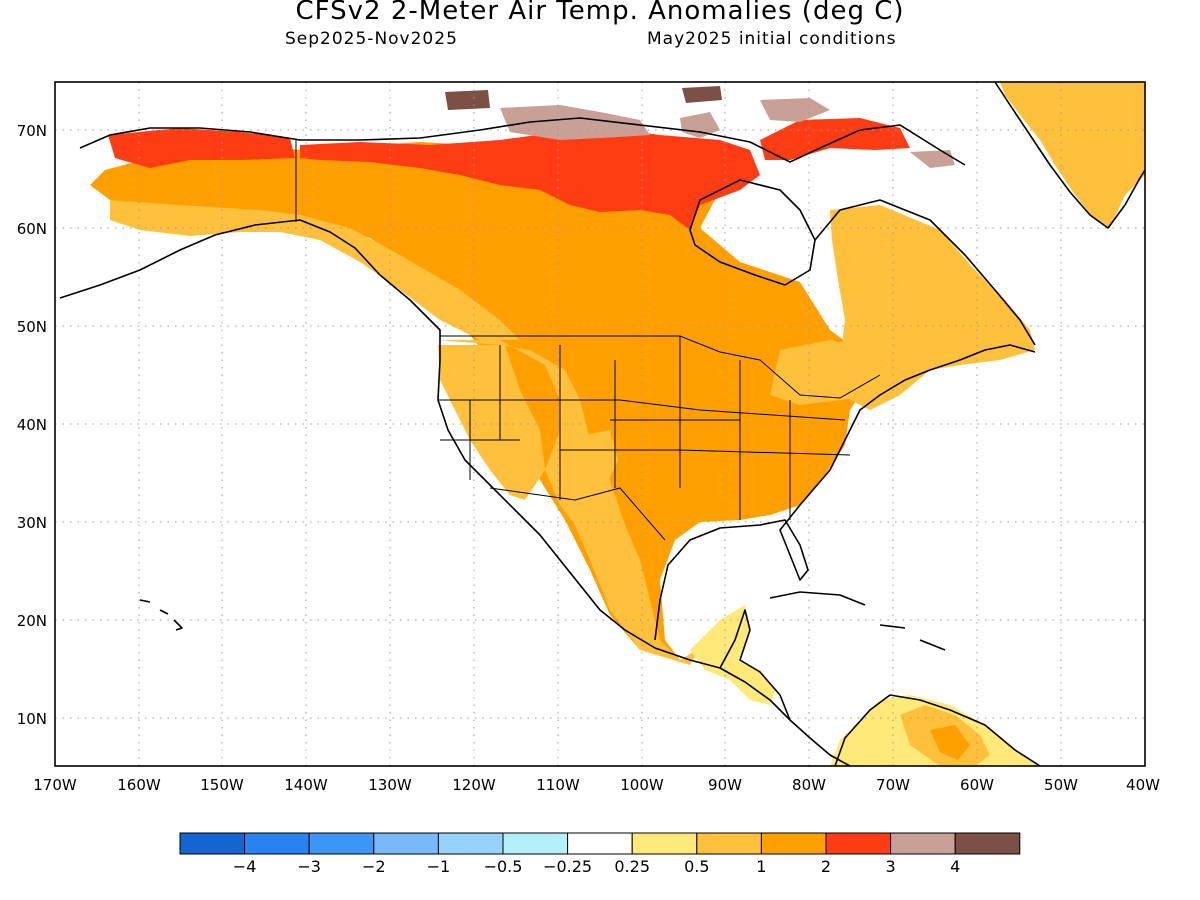  What do you see at coordinates (642, 785) in the screenshot?
I see `lon-label: 100W` at bounding box center [642, 785].